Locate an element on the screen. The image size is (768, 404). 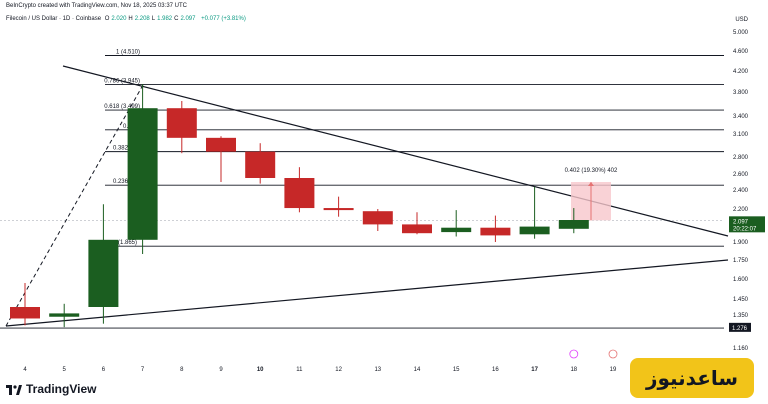
ohlc-label-o: O is located at coordinates (107, 19).